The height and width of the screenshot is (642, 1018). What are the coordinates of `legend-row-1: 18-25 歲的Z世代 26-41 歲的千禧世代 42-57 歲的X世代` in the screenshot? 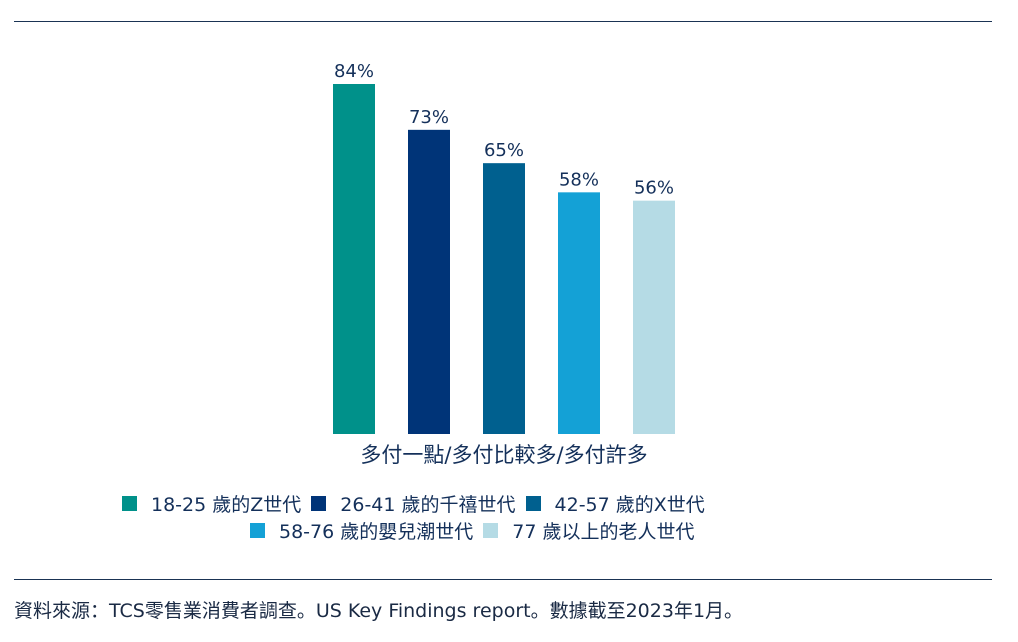 It's located at (418, 503).